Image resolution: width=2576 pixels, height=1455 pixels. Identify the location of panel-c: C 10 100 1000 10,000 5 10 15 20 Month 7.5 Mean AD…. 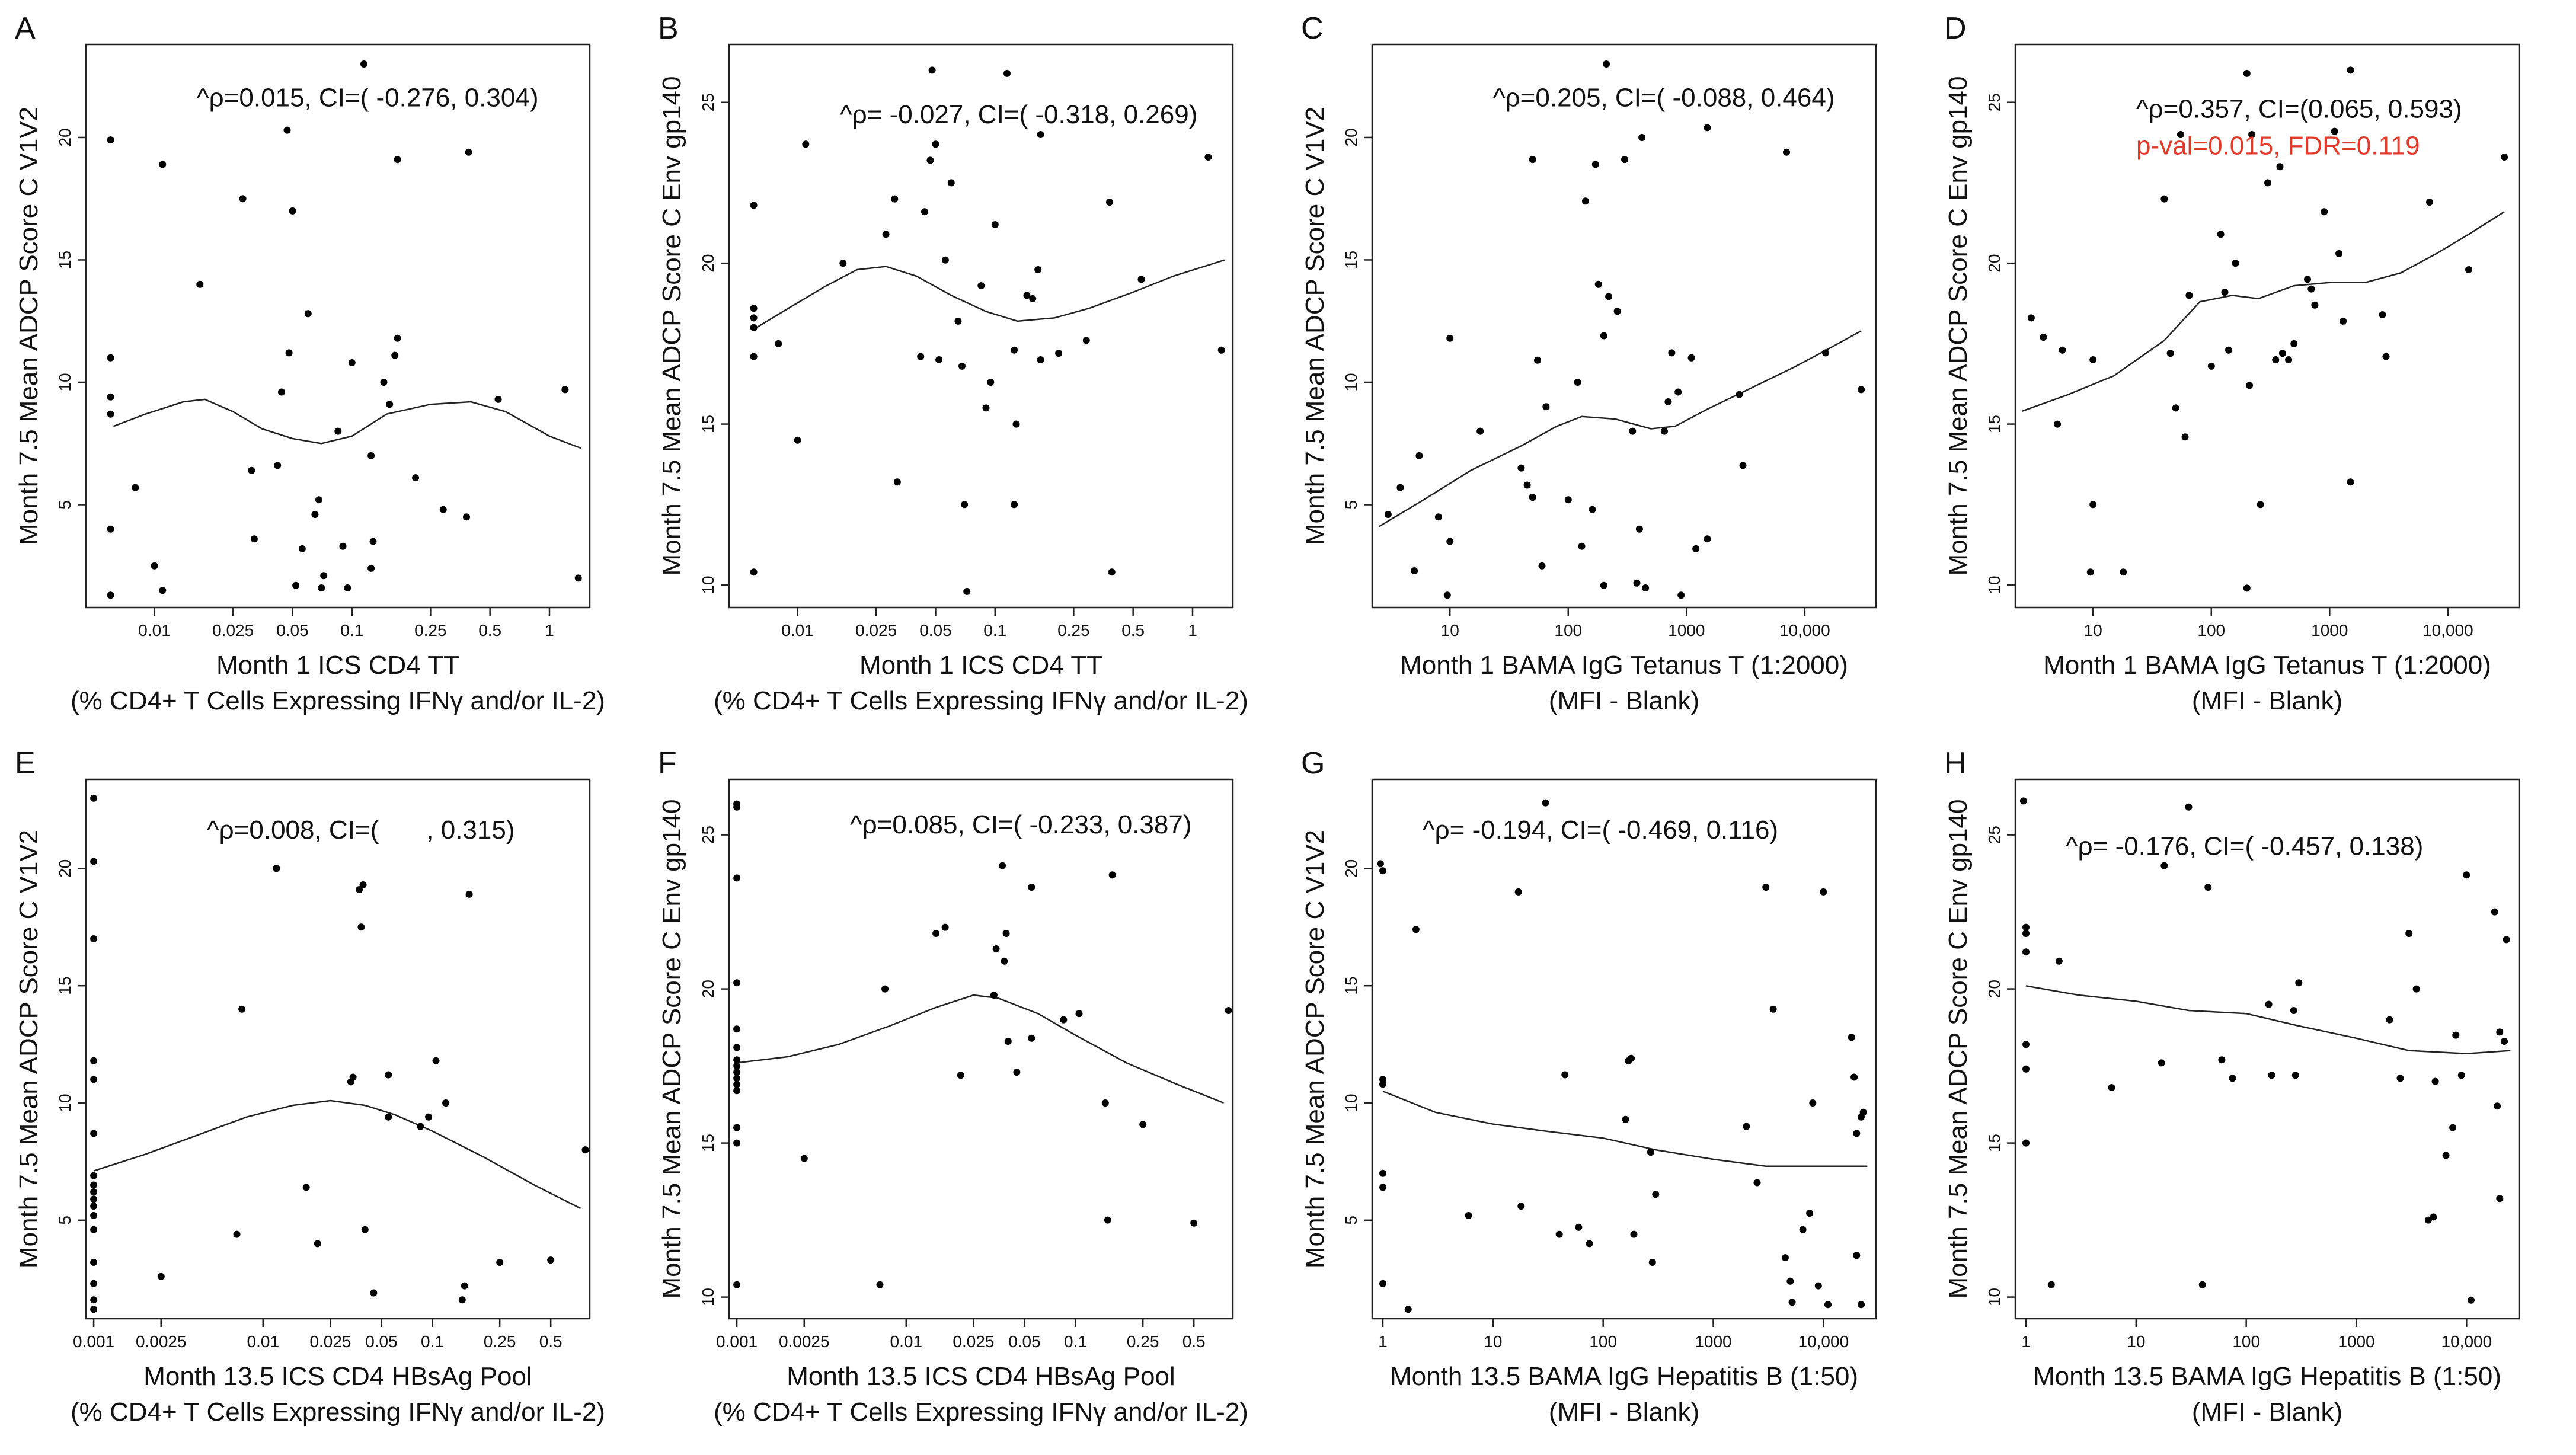
(1588, 363).